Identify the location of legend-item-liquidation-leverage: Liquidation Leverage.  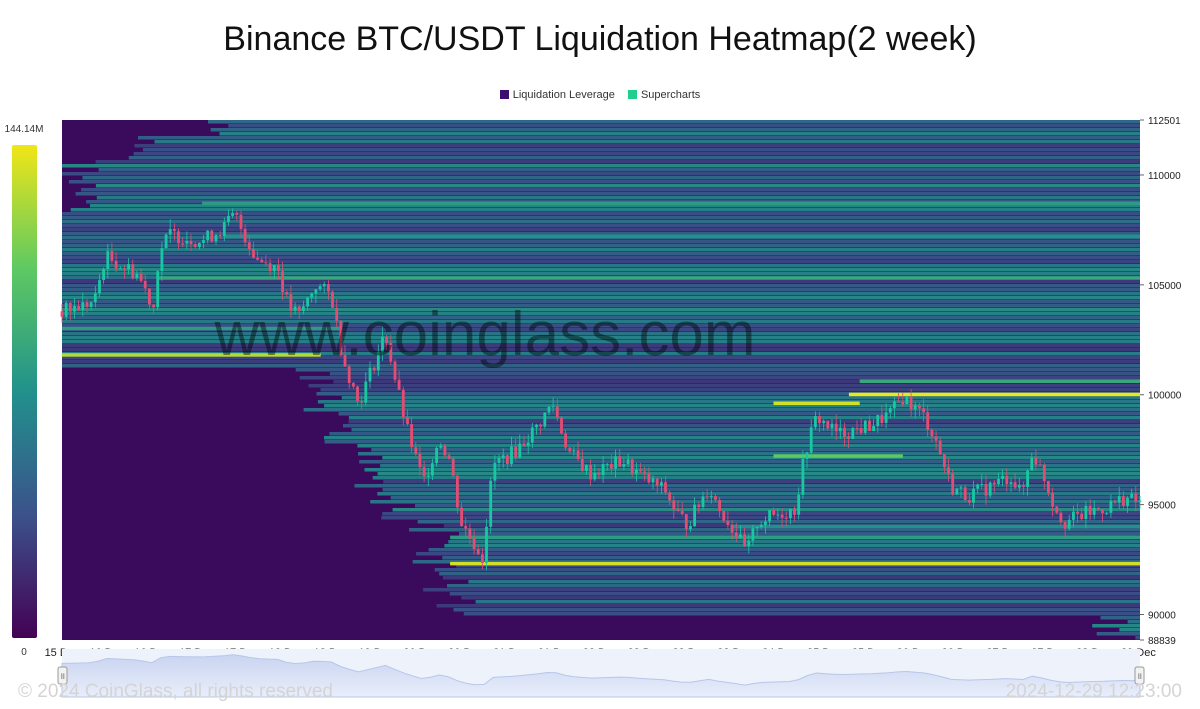
(557, 95).